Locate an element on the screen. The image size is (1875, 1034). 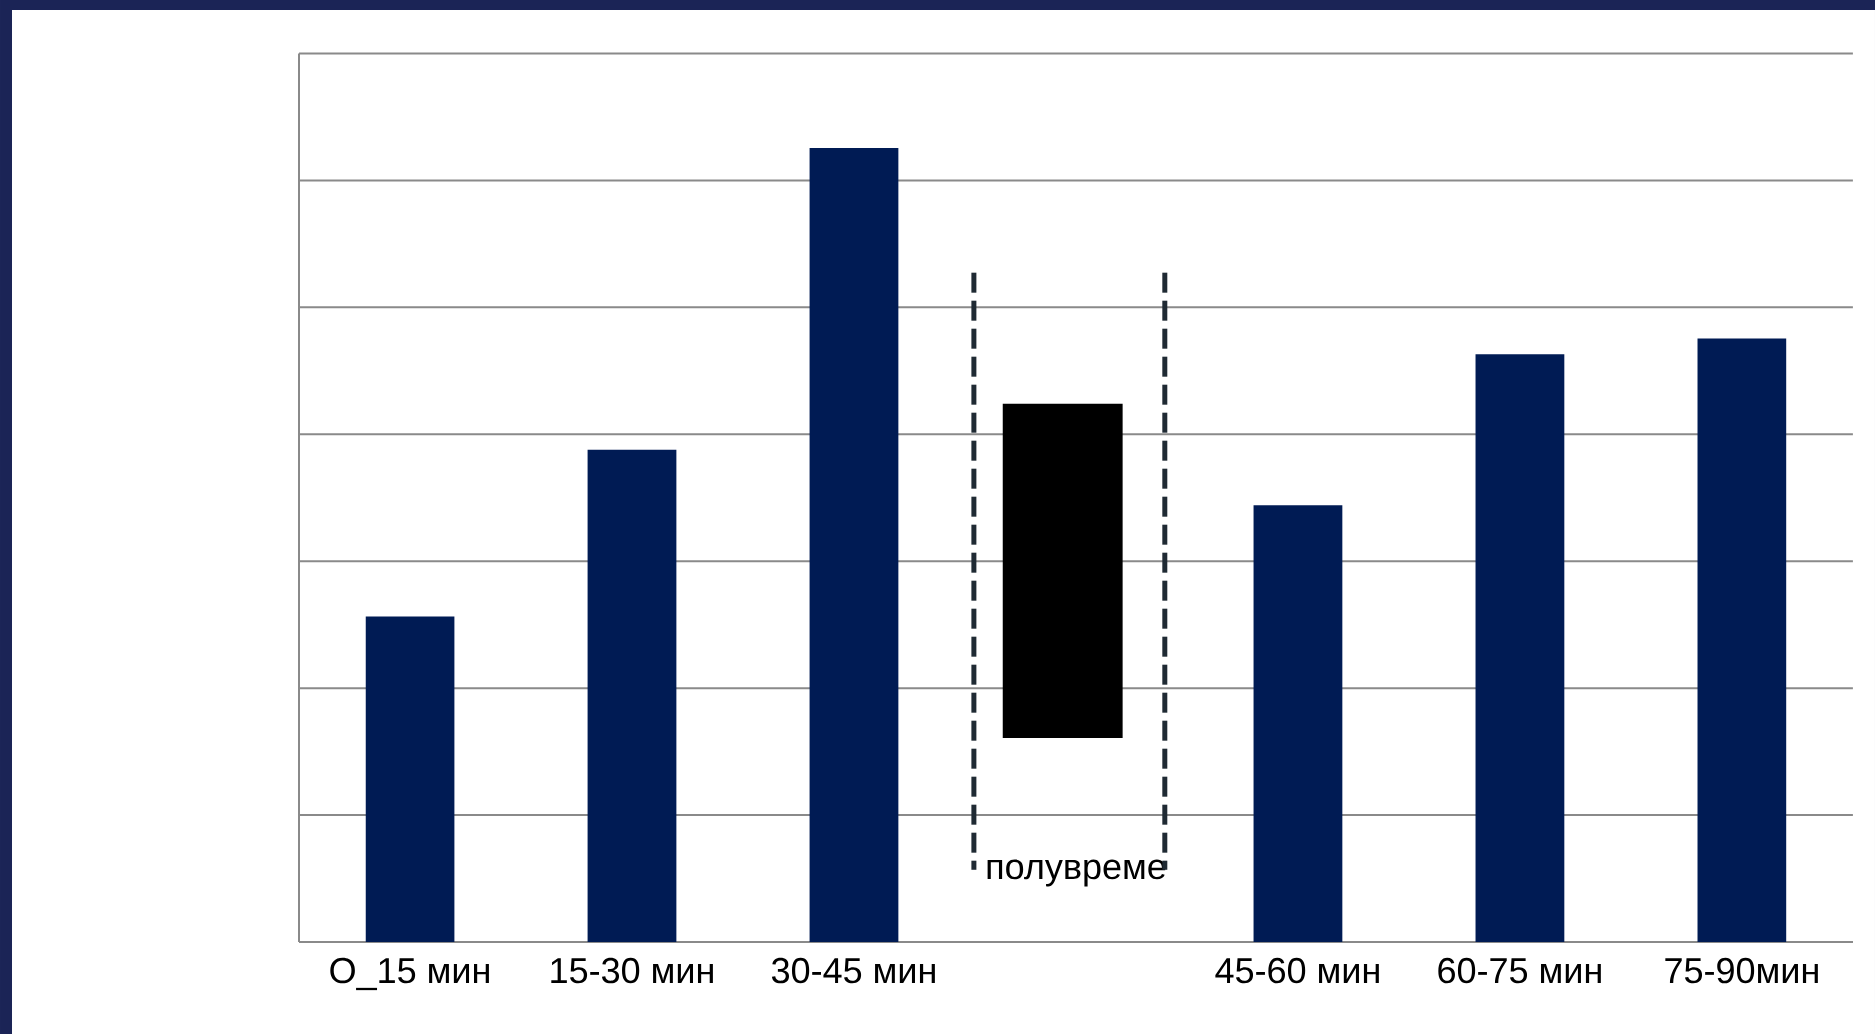
x-tick-label: 30-45 мин is located at coordinates (853, 970).